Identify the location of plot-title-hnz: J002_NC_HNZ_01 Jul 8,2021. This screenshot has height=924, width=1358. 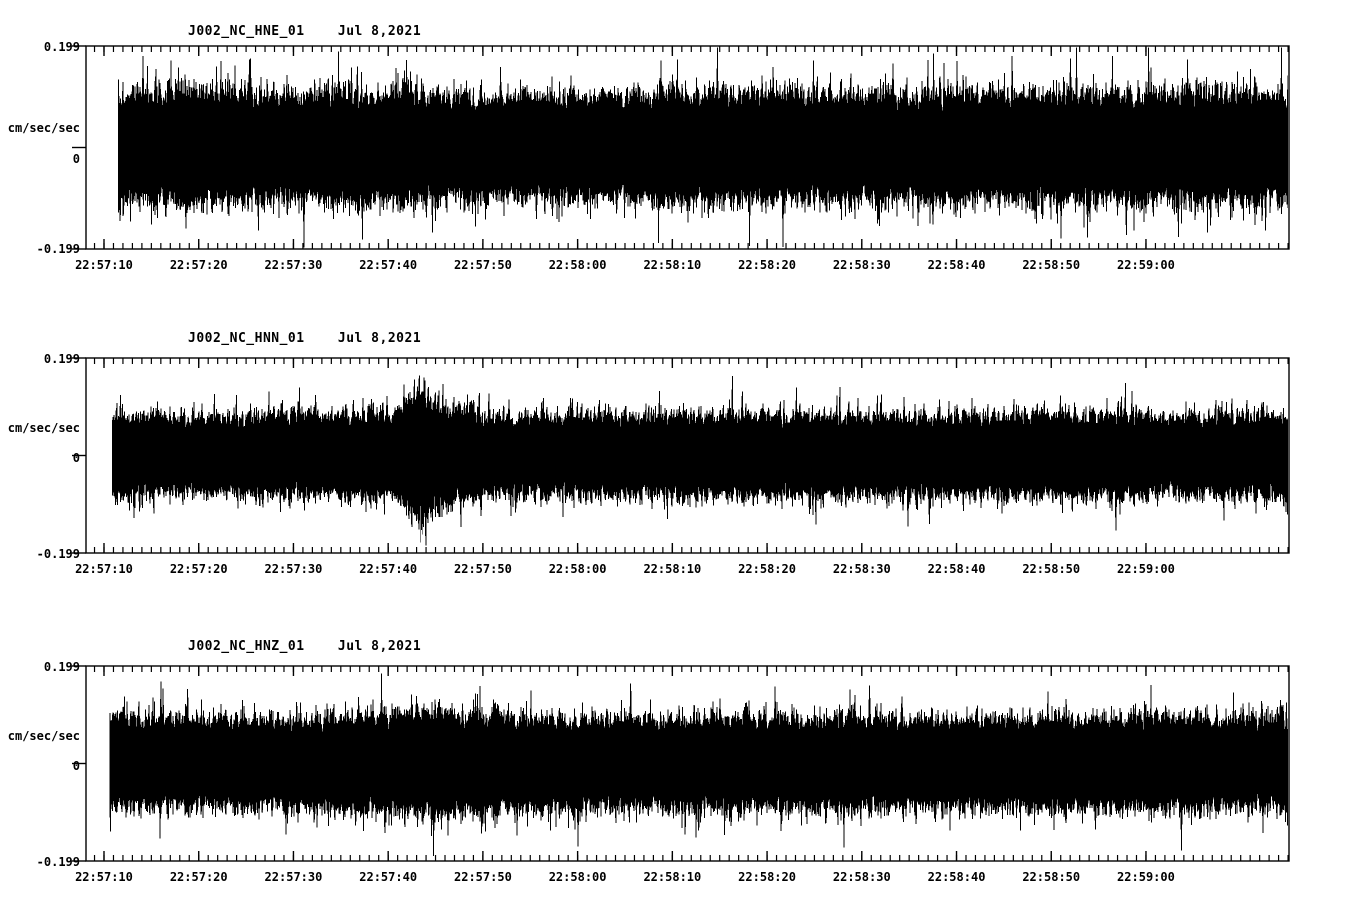
(305, 646).